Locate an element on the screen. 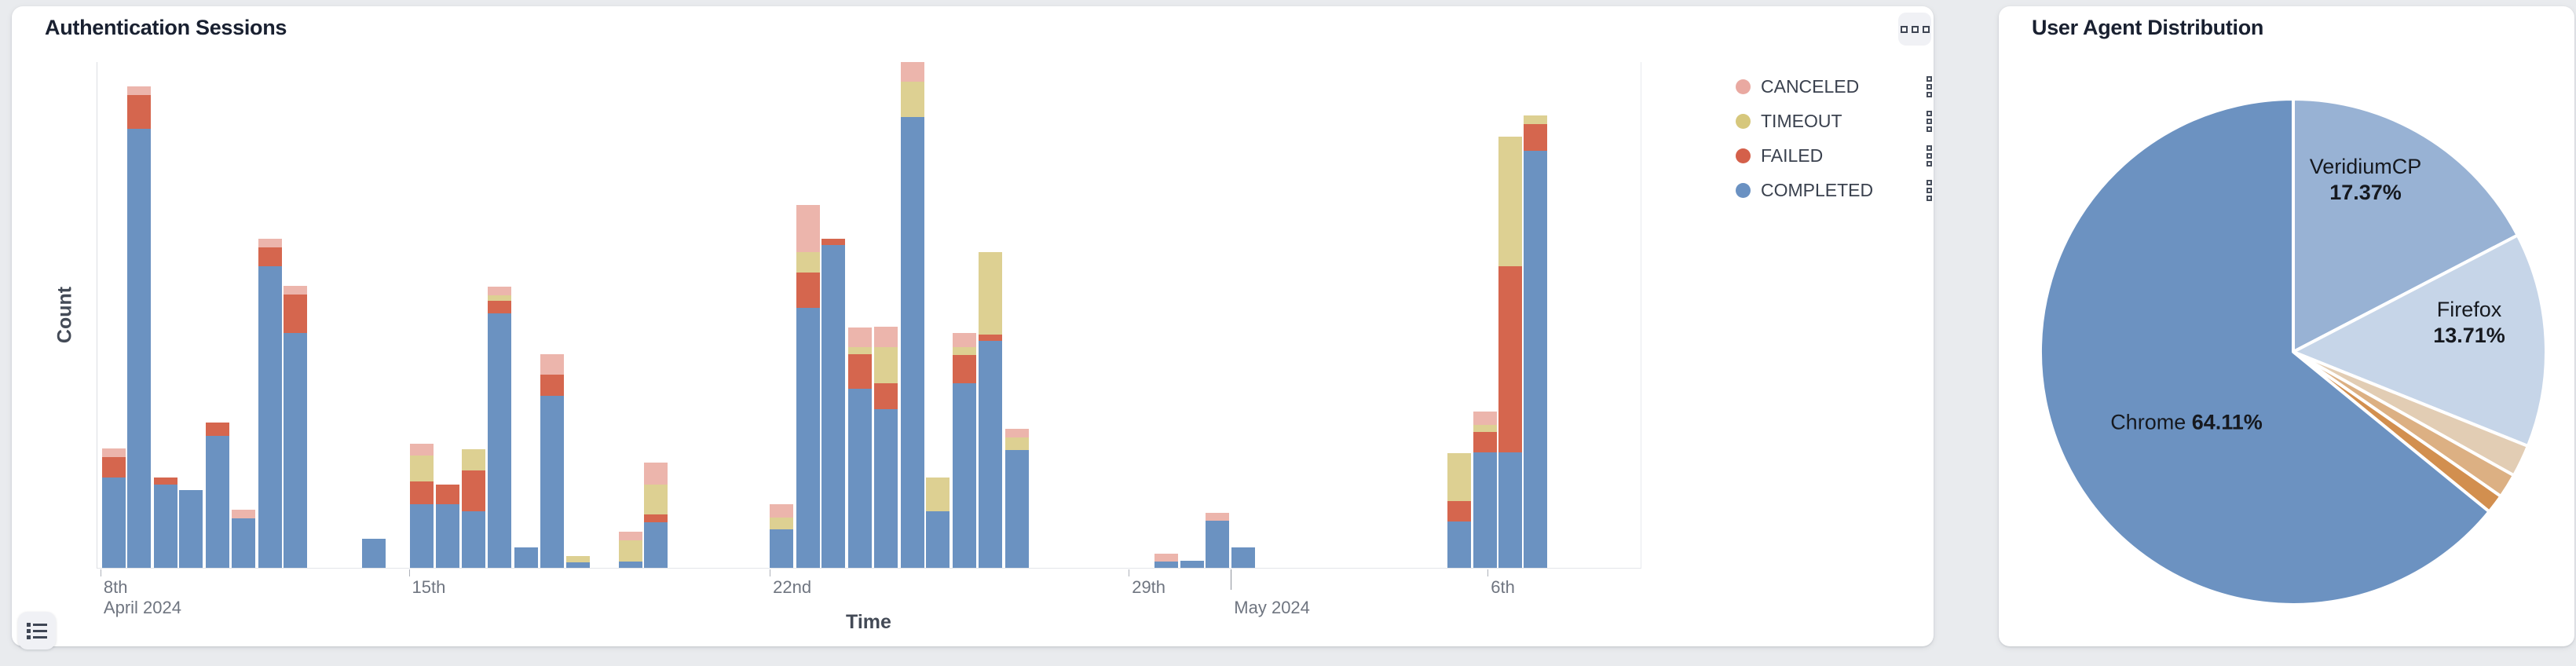  legend-item-canceled: CANCELED is located at coordinates (1834, 86).